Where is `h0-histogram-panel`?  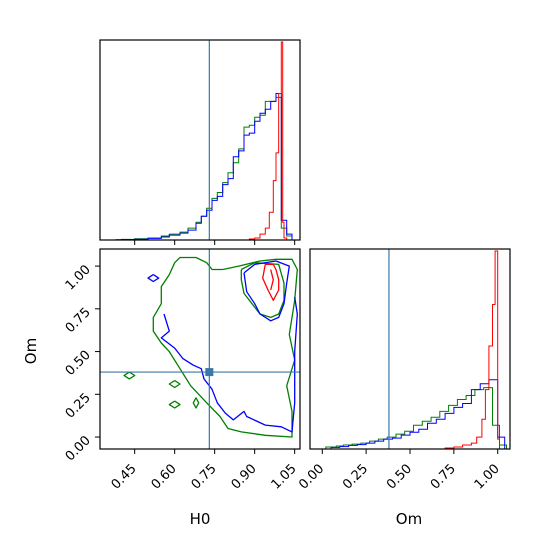 h0-histogram-panel is located at coordinates (200, 142).